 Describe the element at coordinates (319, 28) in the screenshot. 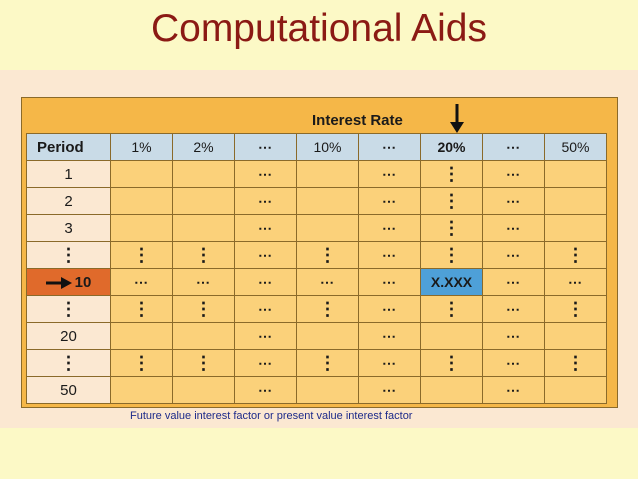

I see `slide-title: Computational Aids` at that location.